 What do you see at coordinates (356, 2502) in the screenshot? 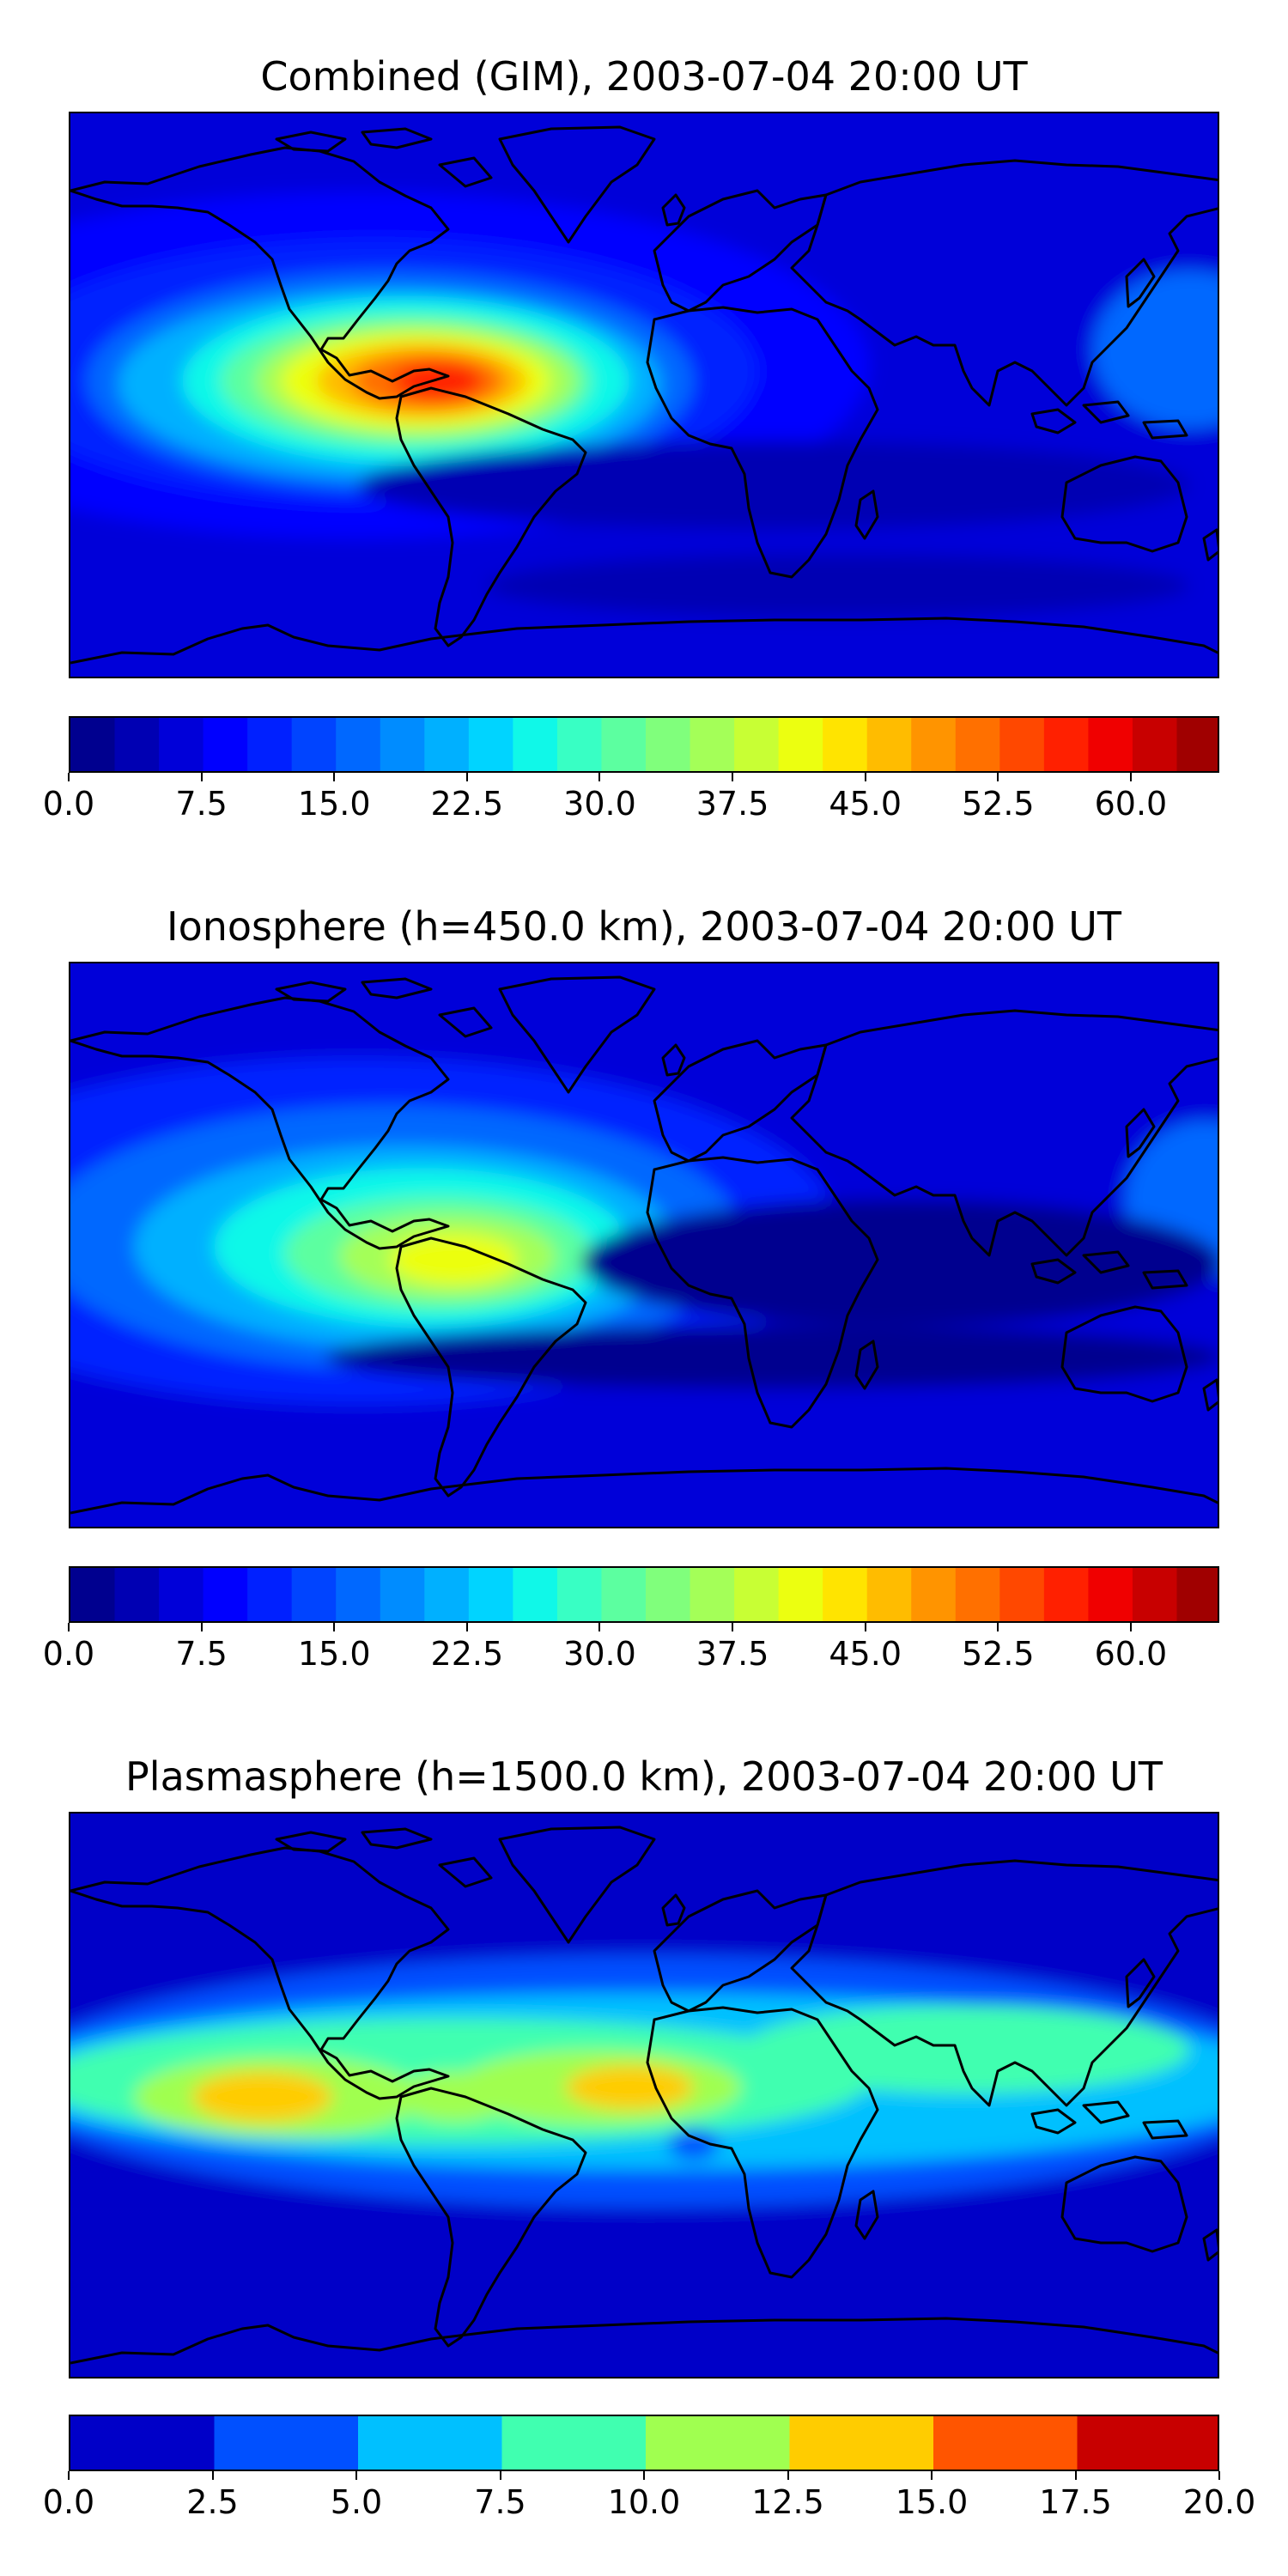
I see `colorbar-tick-label: 5.0` at bounding box center [356, 2502].